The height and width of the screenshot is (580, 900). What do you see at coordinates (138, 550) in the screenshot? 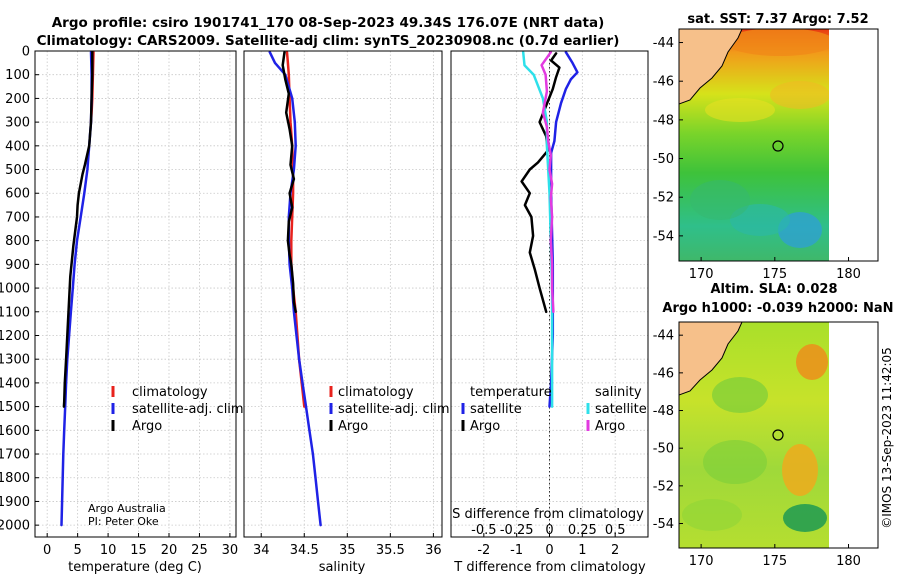
I see `x-tick-label: 15` at bounding box center [138, 550].